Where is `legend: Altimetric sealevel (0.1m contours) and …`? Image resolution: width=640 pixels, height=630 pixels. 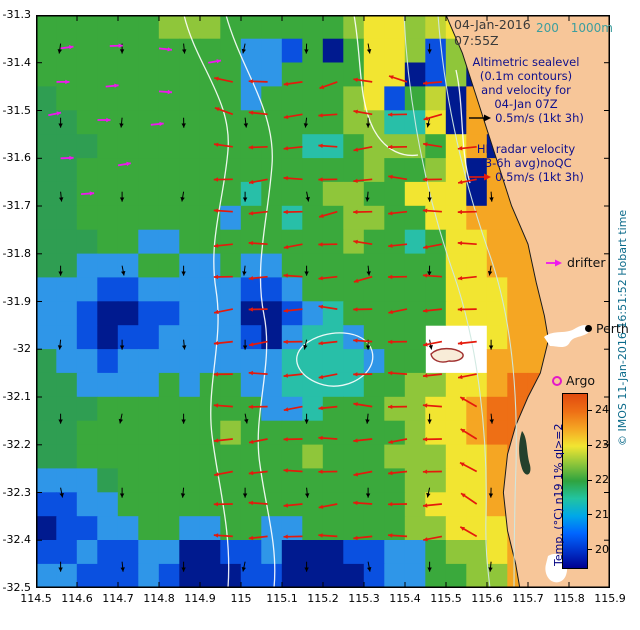
legend: Altimetric sealevel (0.1m contours) and … is located at coordinates (526, 119).